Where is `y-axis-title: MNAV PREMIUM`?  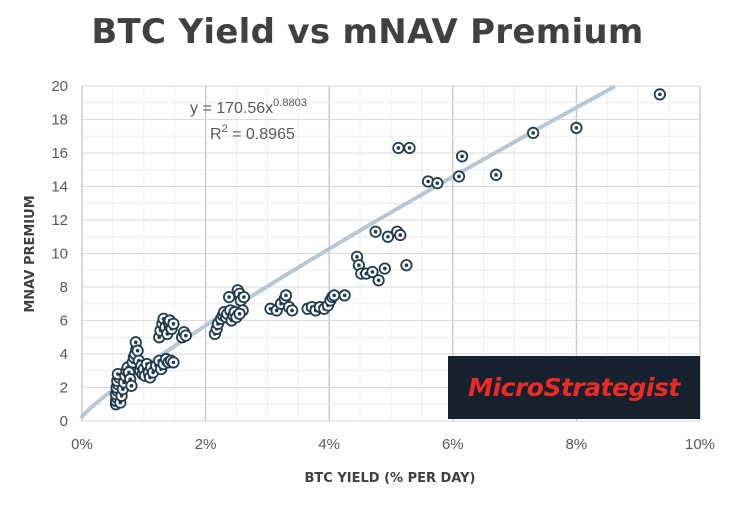 y-axis-title: MNAV PREMIUM is located at coordinates (30, 253).